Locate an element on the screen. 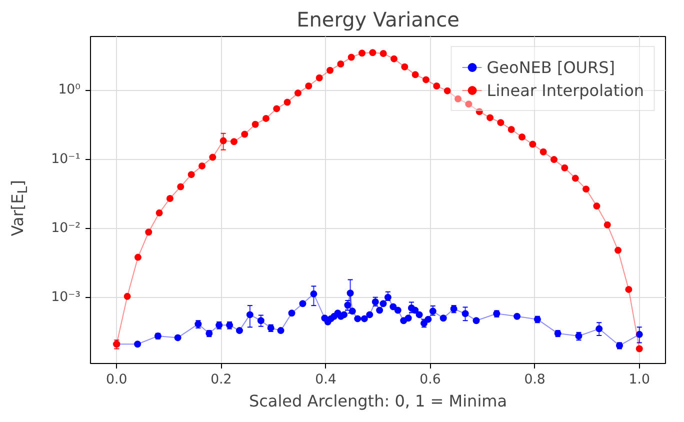  x-tick-label: 0.4 is located at coordinates (325, 380).